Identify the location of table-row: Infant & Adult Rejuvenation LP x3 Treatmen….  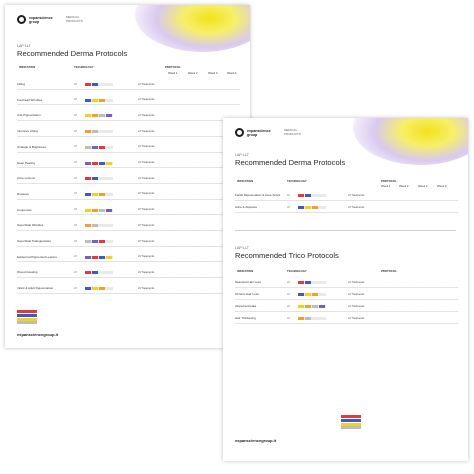
(128, 289).